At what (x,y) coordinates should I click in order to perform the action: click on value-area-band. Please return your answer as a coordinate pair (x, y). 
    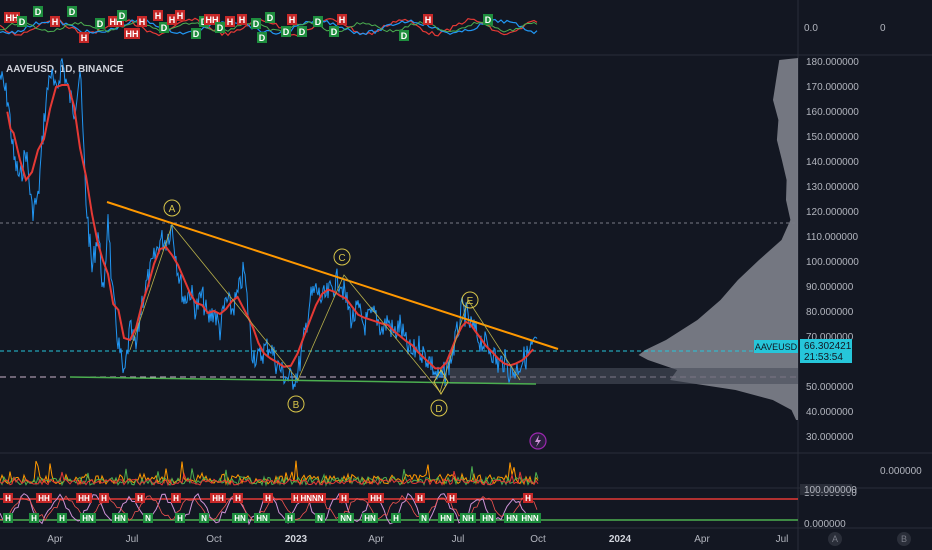
    Looking at the image, I should click on (624, 376).